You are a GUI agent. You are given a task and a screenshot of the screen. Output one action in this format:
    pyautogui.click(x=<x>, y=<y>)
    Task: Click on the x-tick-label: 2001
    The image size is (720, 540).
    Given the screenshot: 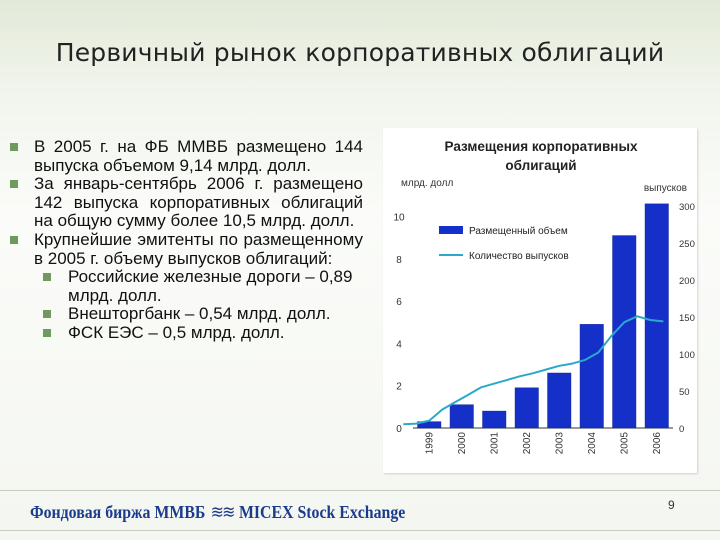 What is the action you would take?
    pyautogui.click(x=494, y=443)
    